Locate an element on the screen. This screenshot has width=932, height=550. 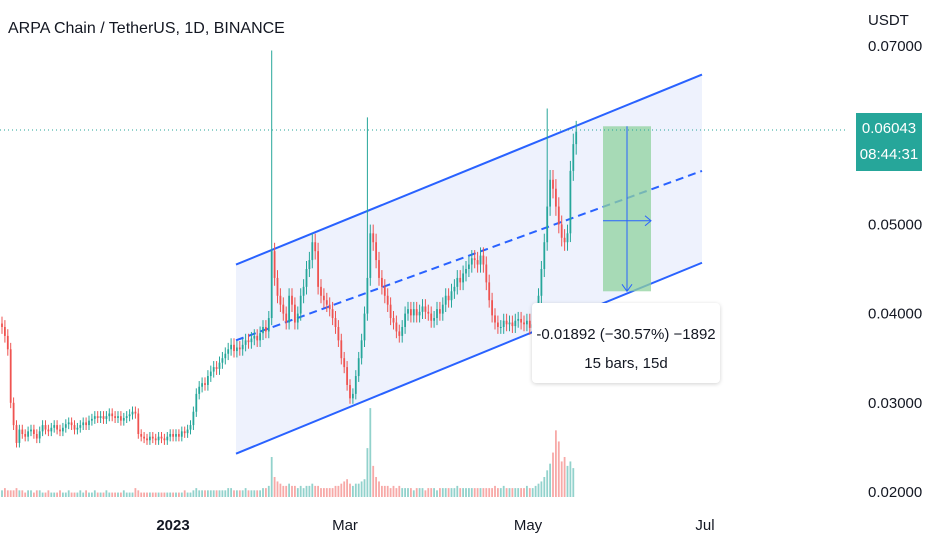
measure-change: -0.01892 (−30.57%) −1892 is located at coordinates (626, 334).